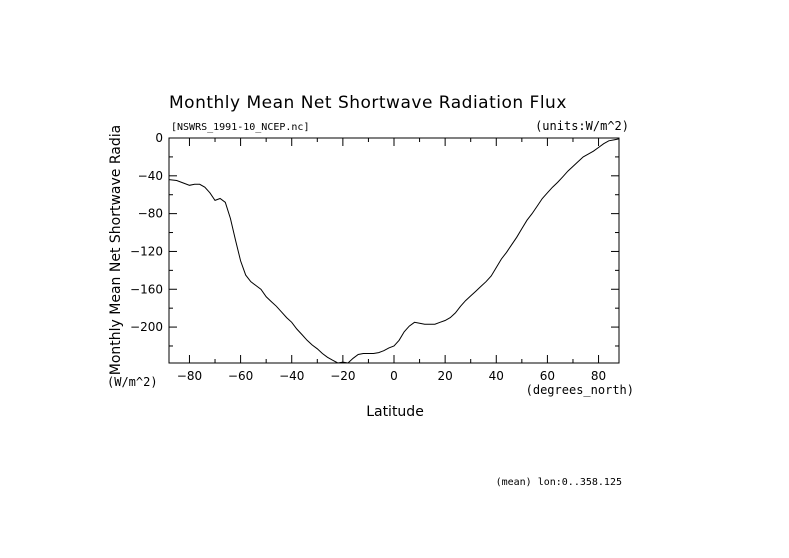 The height and width of the screenshot is (558, 789). Describe the element at coordinates (189, 376) in the screenshot. I see `x-tick-label: −80` at that location.